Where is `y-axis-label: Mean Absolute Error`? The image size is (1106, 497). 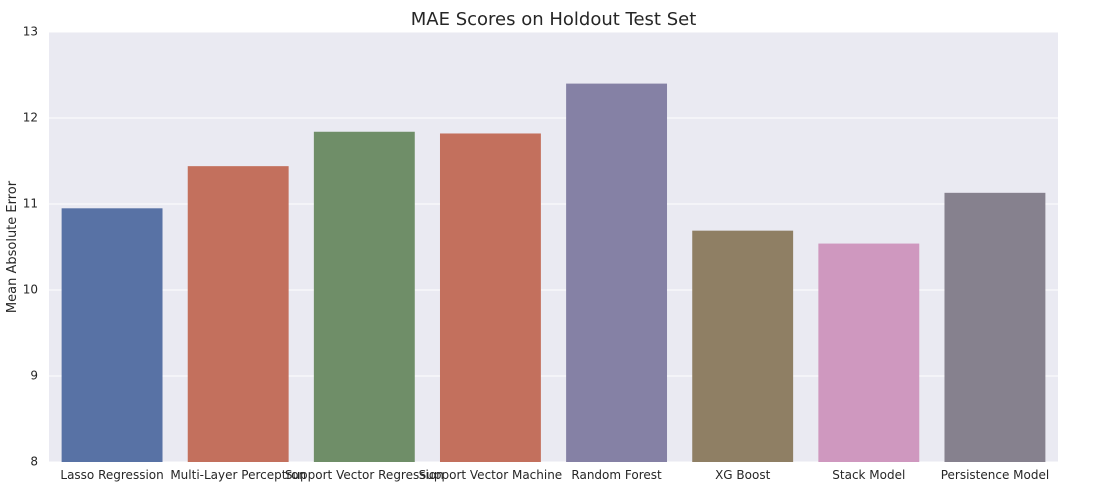 y-axis-label: Mean Absolute Error is located at coordinates (12, 246).